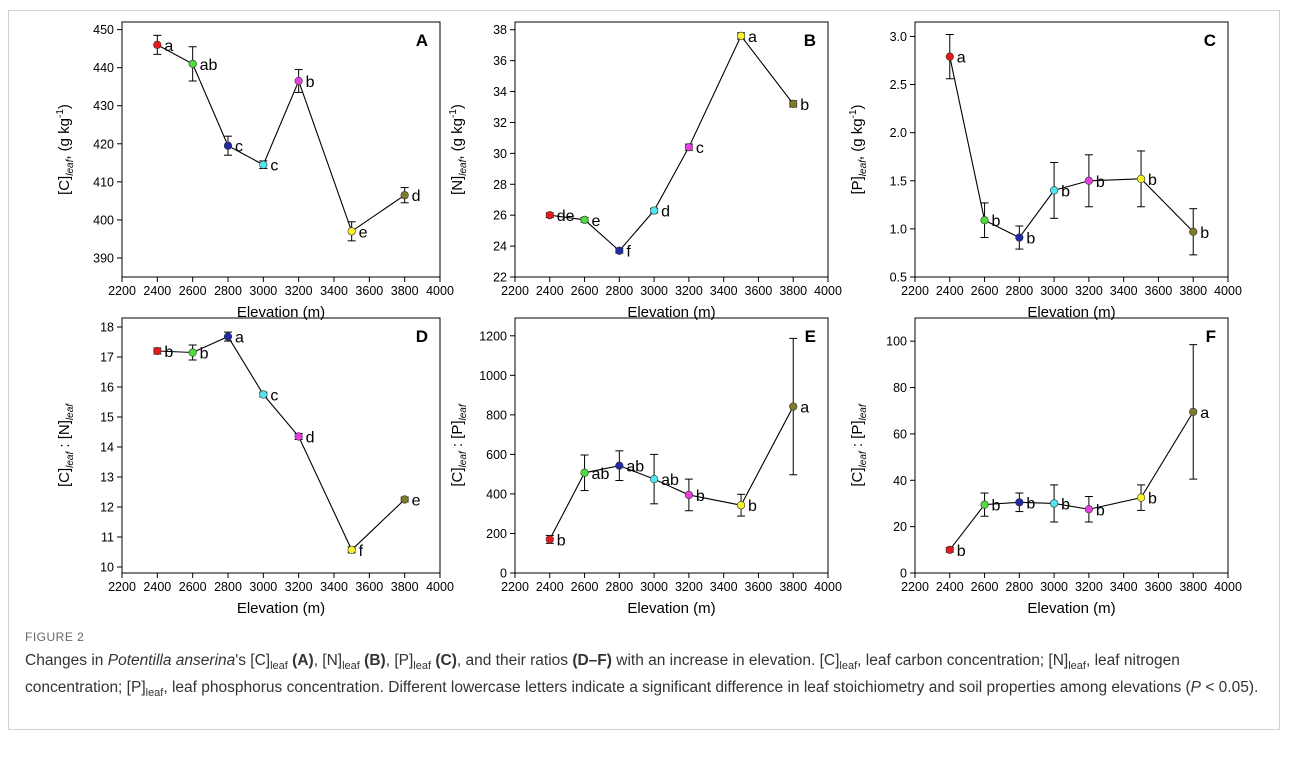 The width and height of the screenshot is (1290, 765). I want to click on significance-letter: e, so click(363, 232).